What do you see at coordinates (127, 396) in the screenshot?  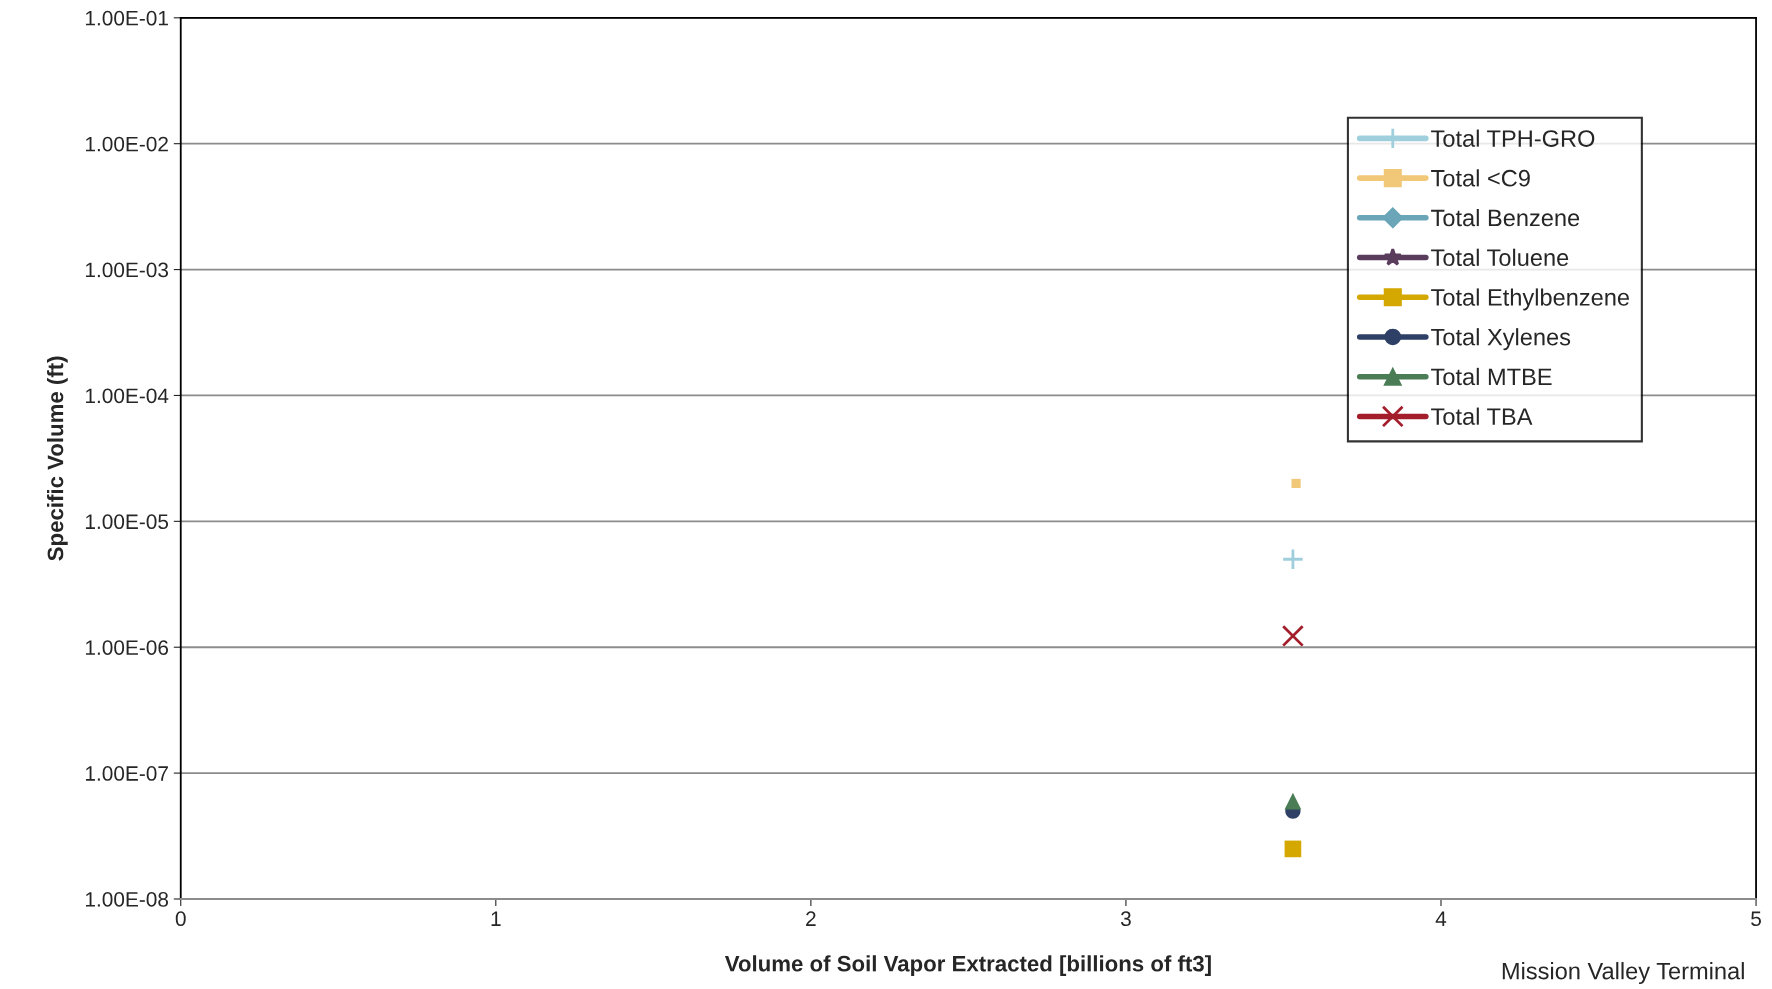 I see `y-tick-label: 1.00E-04` at bounding box center [127, 396].